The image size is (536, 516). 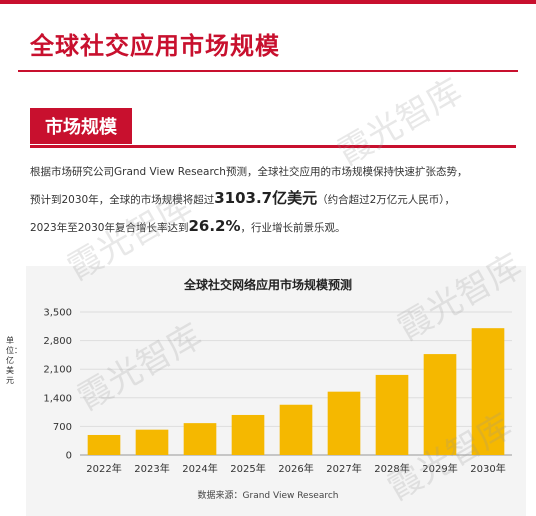 I want to click on section-divider, so click(x=273, y=146).